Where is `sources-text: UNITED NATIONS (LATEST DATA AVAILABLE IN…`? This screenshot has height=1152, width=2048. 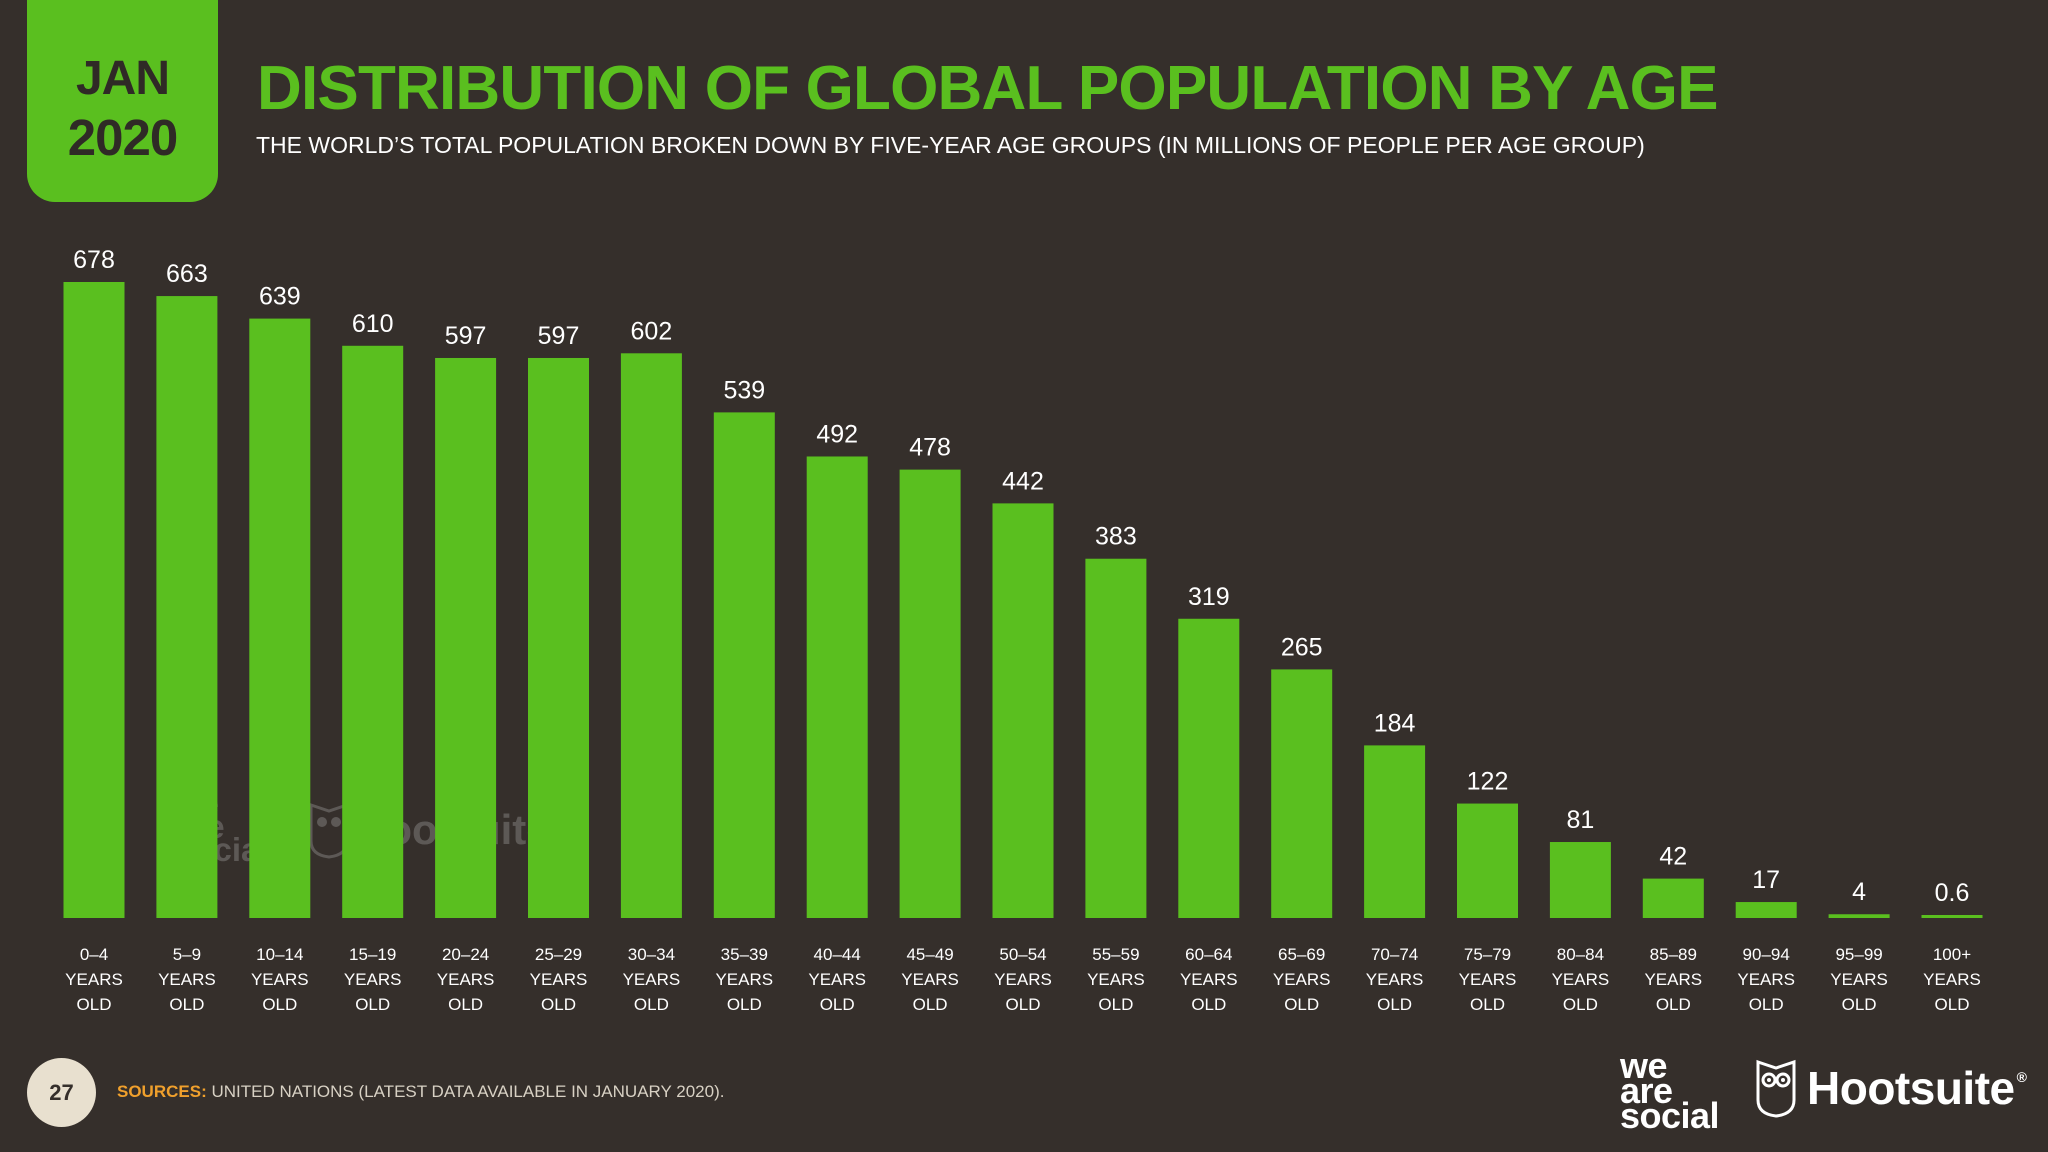 sources-text: UNITED NATIONS (LATEST DATA AVAILABLE IN… is located at coordinates (468, 1091).